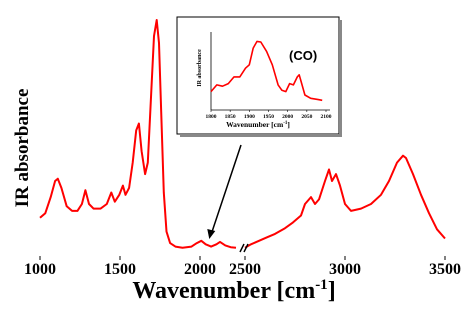  I want to click on inset-x-tick-label: 1850, so click(230, 117).